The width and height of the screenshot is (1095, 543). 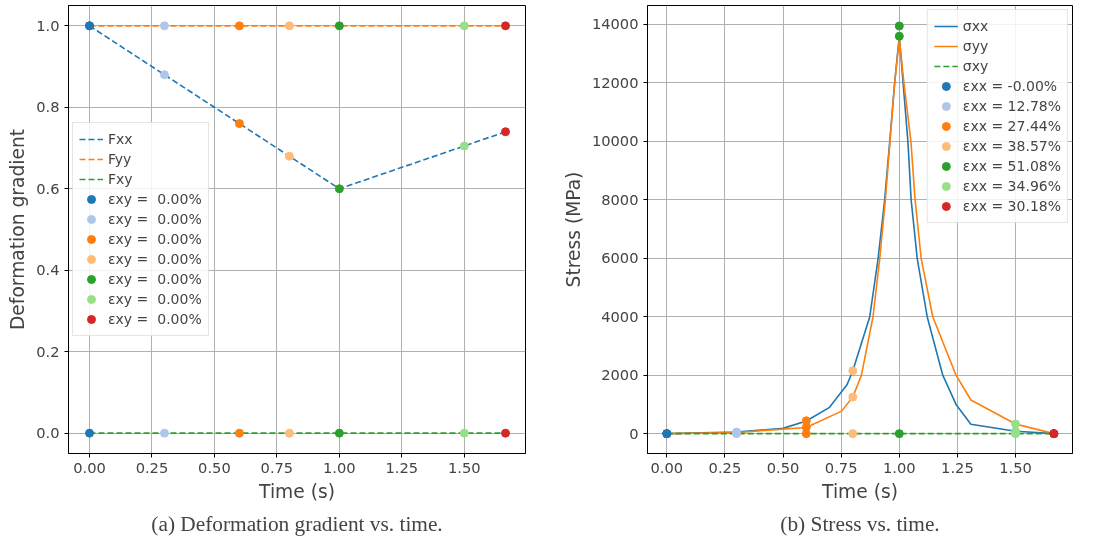 I want to click on legend-label: εxx = 12.78%, so click(x=1011, y=106).